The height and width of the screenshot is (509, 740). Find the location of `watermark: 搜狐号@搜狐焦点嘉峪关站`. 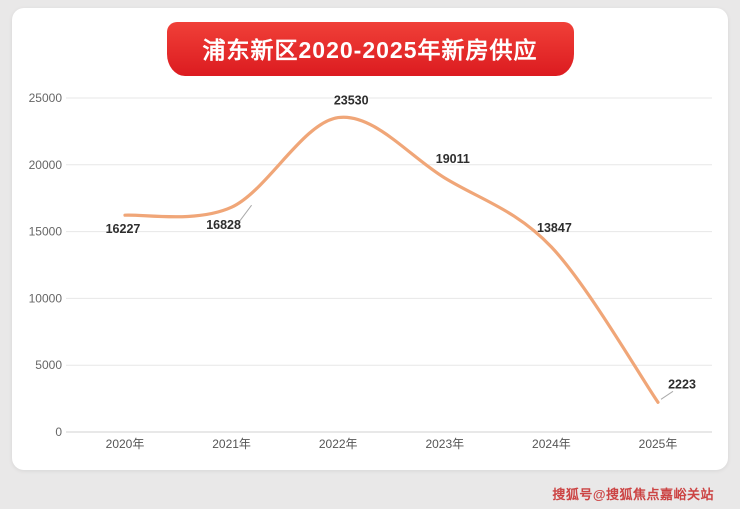

watermark: 搜狐号@搜狐焦点嘉峪关站 is located at coordinates (633, 494).